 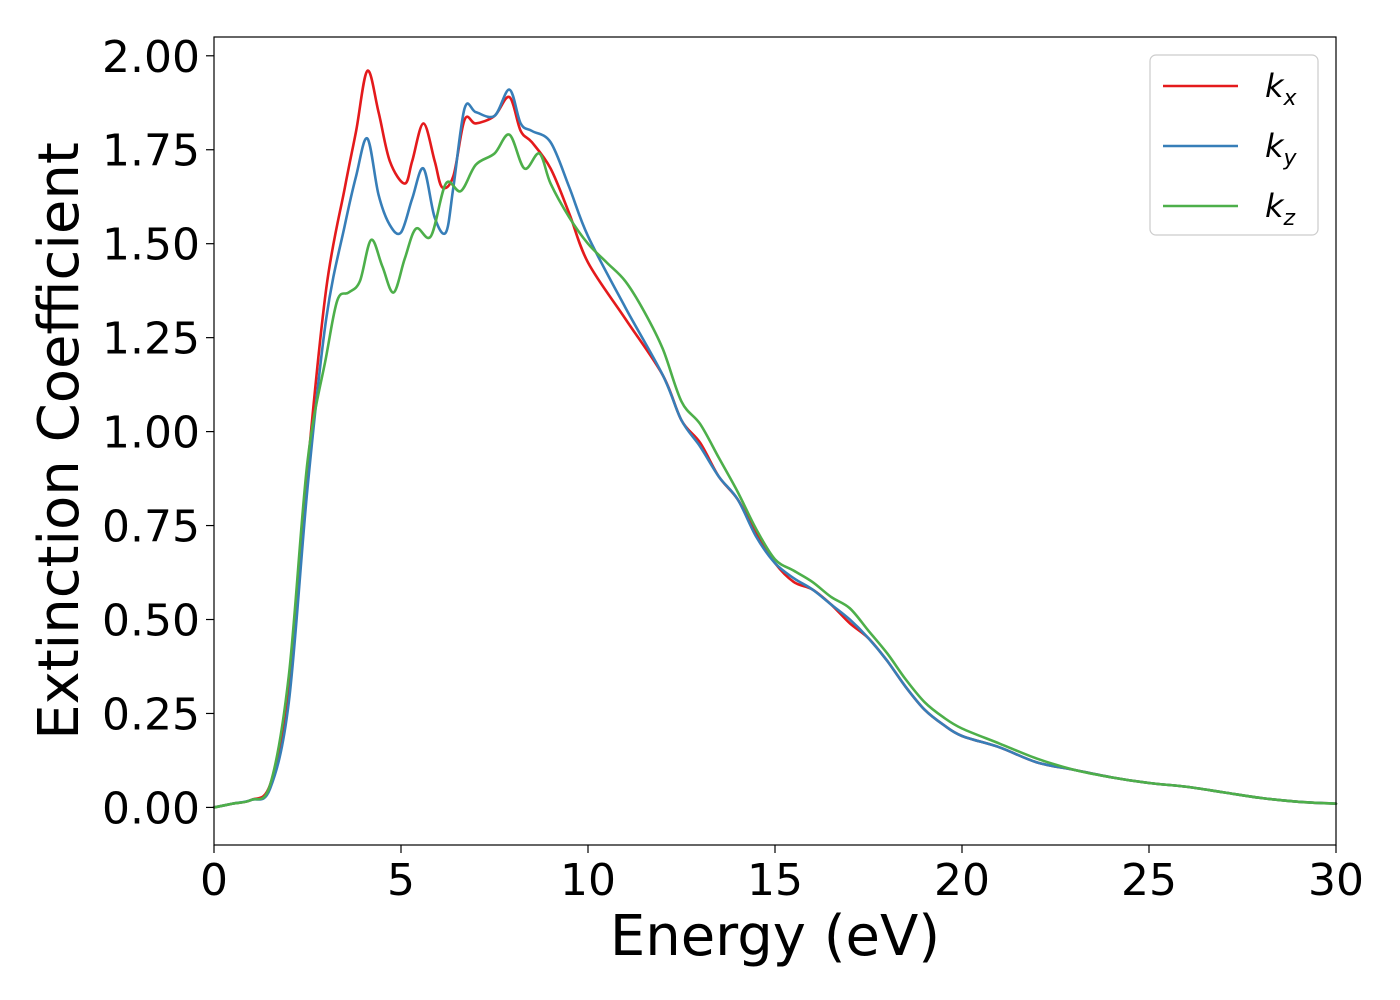 I want to click on y-tick-label: 1.00, so click(x=151, y=433).